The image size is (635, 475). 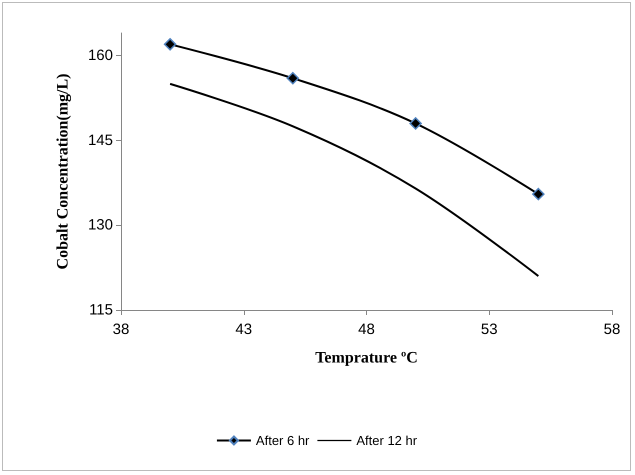 I want to click on y-tick-label: 160, so click(x=100, y=55).